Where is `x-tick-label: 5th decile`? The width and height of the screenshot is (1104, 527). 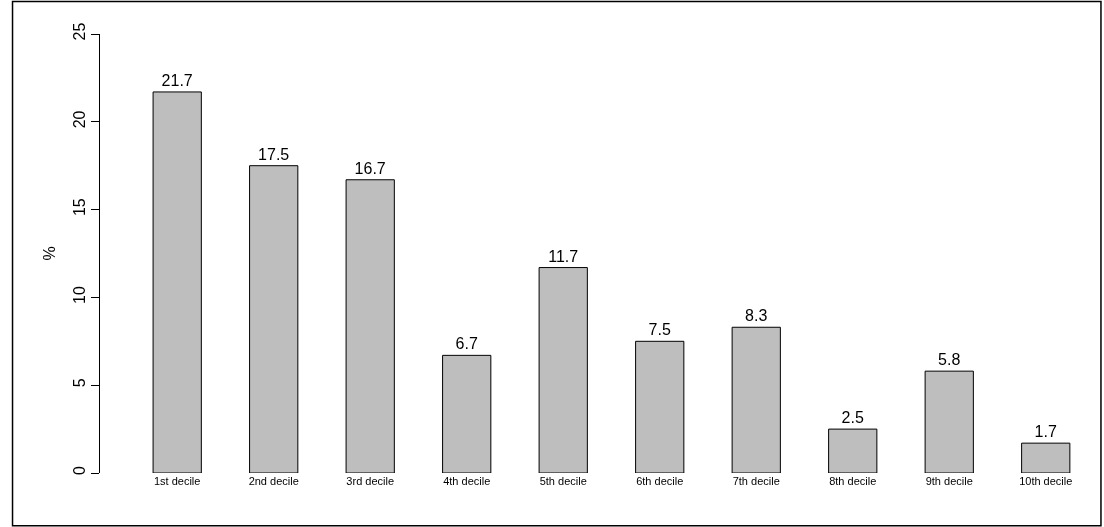 x-tick-label: 5th decile is located at coordinates (563, 481).